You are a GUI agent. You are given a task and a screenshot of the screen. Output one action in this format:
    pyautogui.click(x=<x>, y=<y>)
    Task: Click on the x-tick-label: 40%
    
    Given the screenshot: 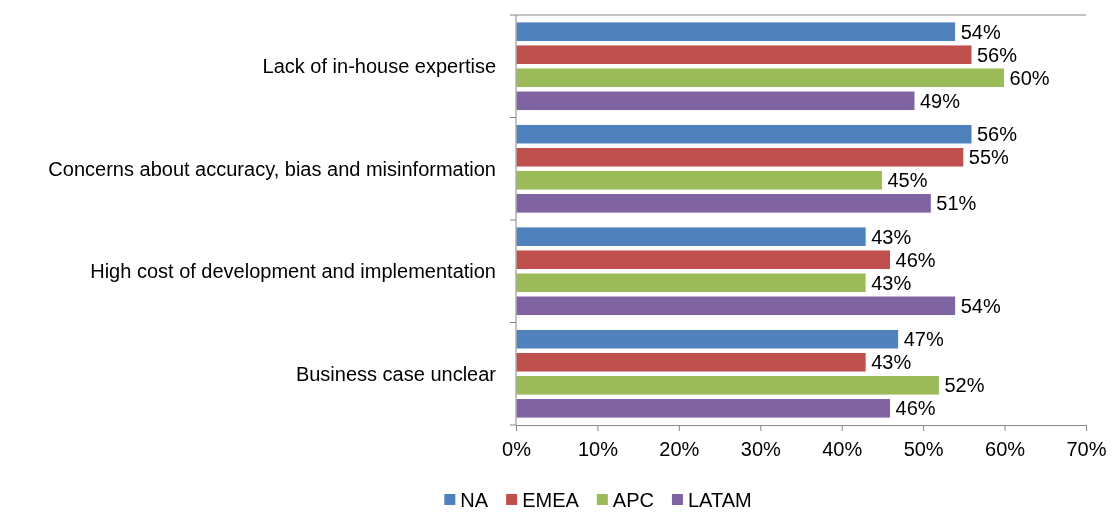 What is the action you would take?
    pyautogui.click(x=842, y=449)
    